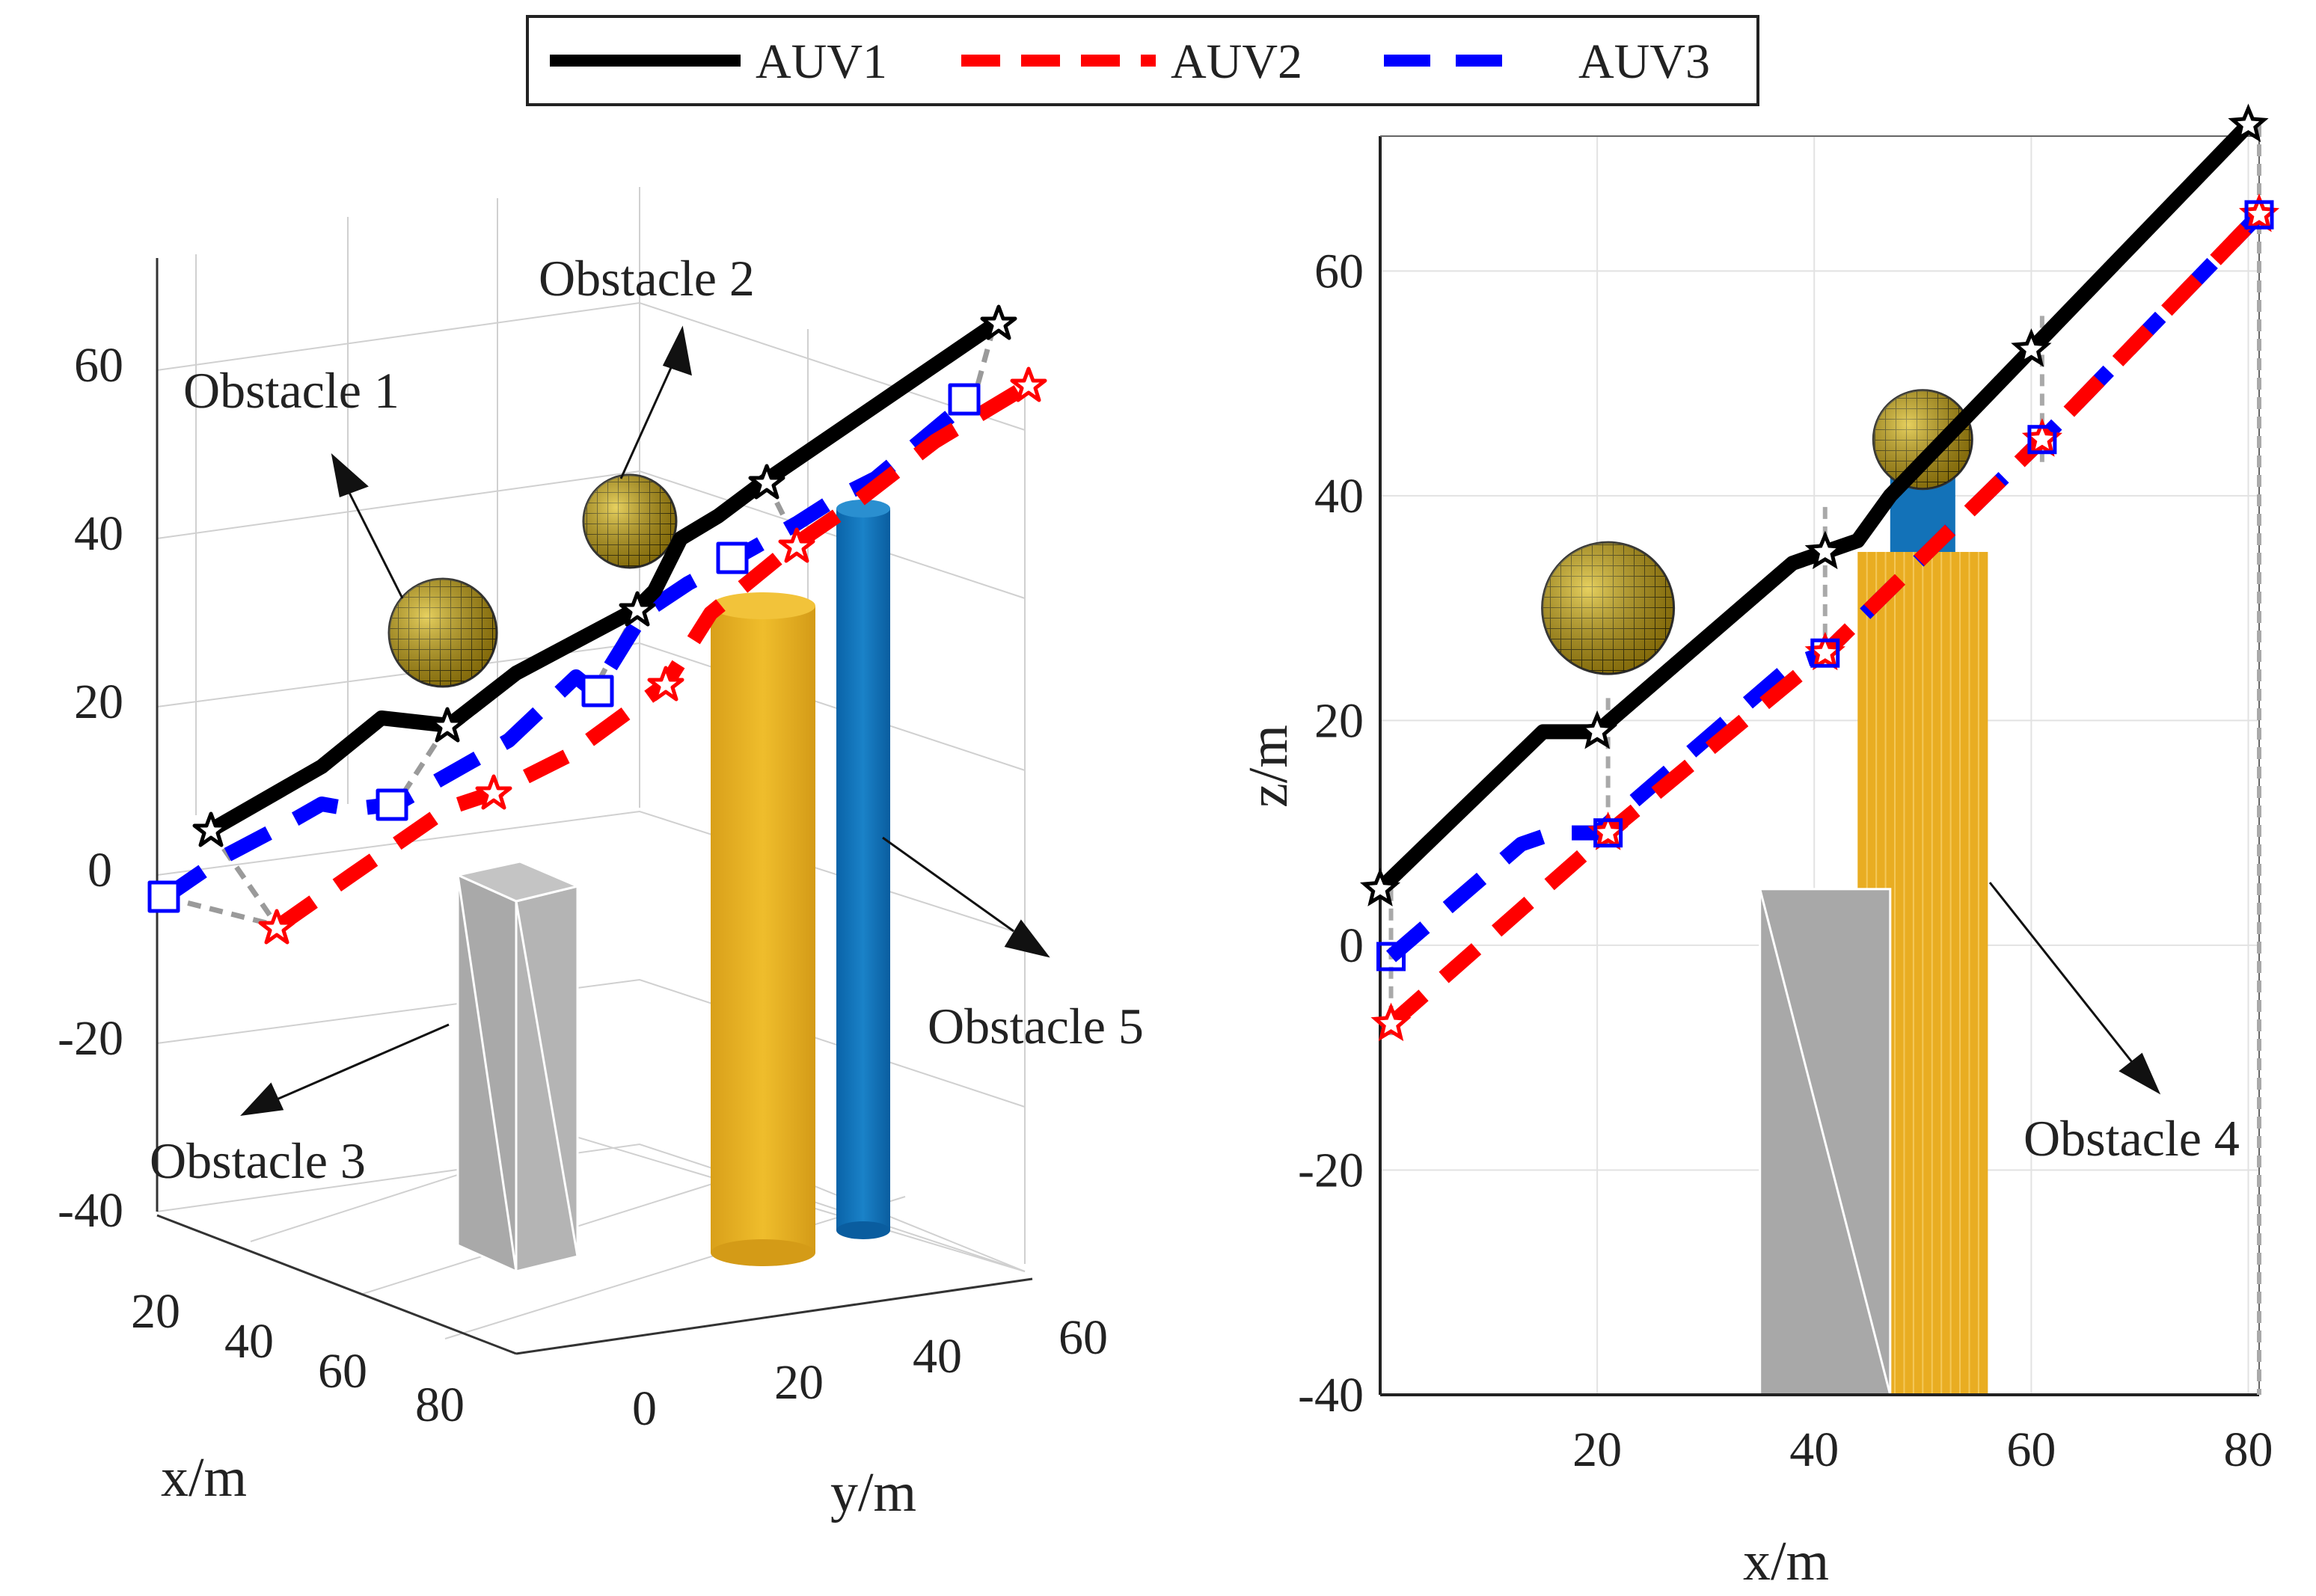 This screenshot has height=1596, width=2316. Describe the element at coordinates (98, 533) in the screenshot. I see `z-tick-3d-40: 40` at that location.